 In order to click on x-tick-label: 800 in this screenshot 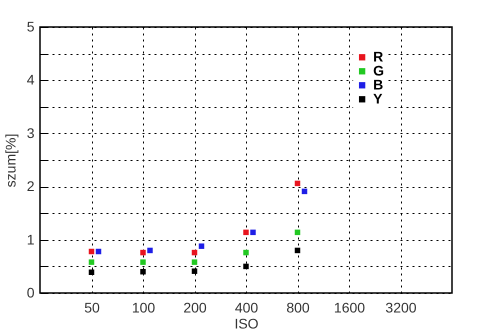, I will do `click(298, 308)`.